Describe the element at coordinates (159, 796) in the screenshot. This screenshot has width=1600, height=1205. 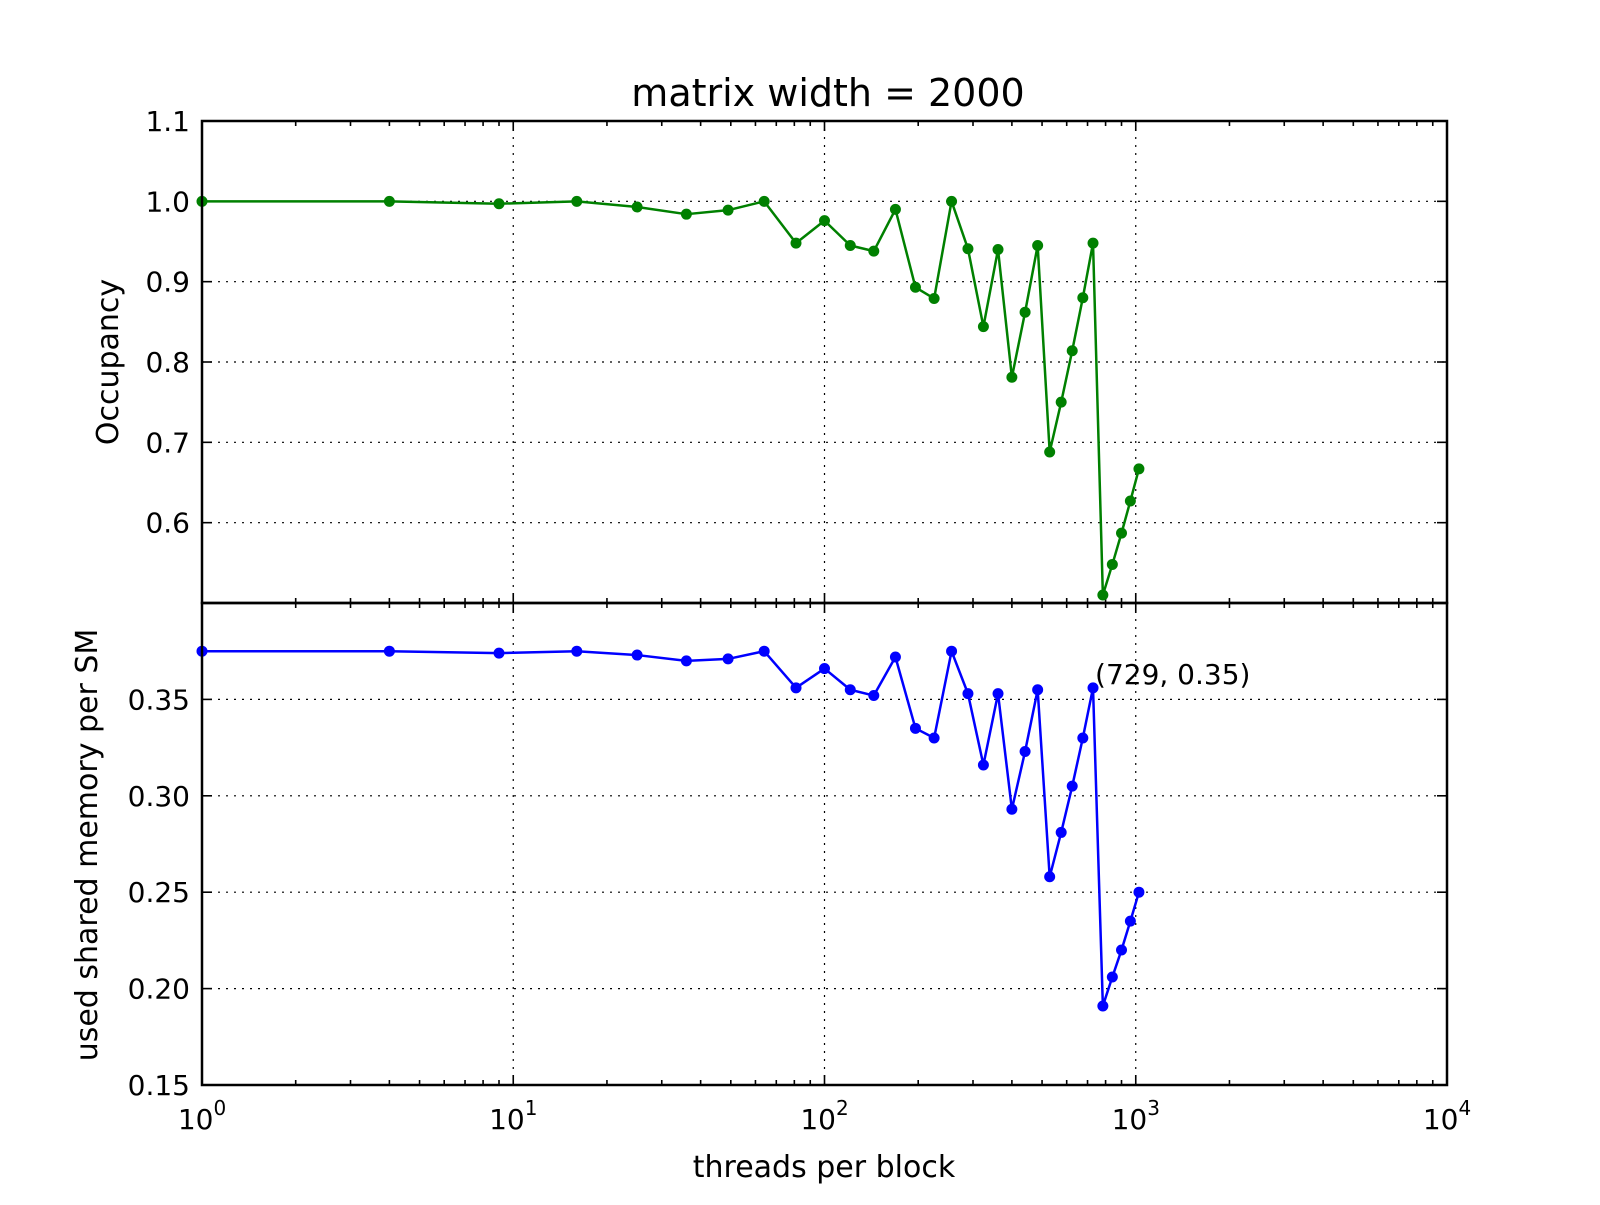
I see `panel-2-y-tick-label: 0.30` at that location.